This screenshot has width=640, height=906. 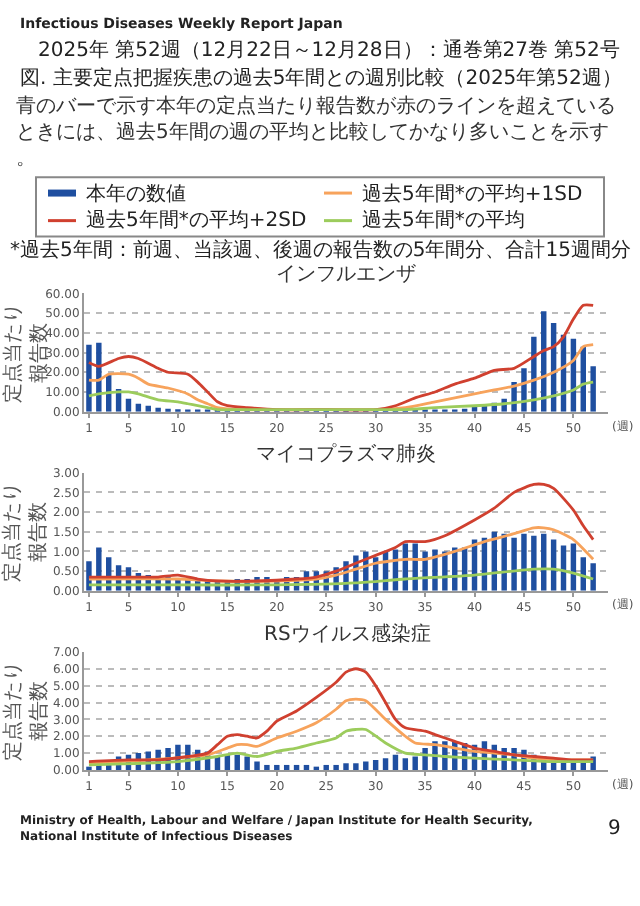 What do you see at coordinates (472, 194) in the screenshot?
I see `legend-label: 過去5年間*の平均+1SD` at bounding box center [472, 194].